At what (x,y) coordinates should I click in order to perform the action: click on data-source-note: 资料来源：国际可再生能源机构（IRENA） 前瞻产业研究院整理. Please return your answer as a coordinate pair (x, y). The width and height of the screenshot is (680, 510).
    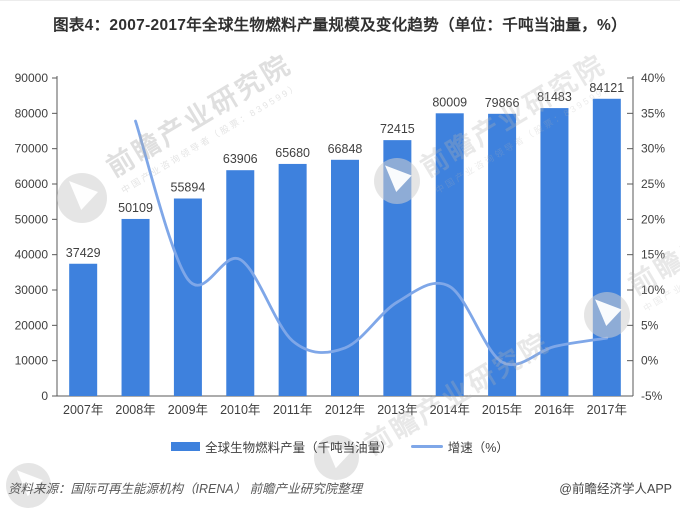
    Looking at the image, I should click on (185, 488).